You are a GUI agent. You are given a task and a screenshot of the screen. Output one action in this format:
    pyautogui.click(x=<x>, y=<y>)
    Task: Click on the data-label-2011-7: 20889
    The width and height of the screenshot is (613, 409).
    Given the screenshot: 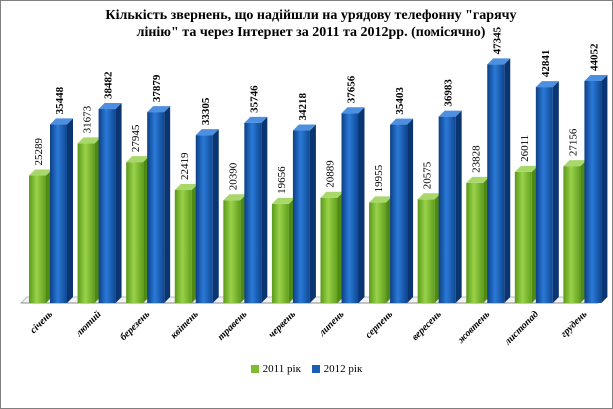 What is the action you would take?
    pyautogui.click(x=331, y=174)
    